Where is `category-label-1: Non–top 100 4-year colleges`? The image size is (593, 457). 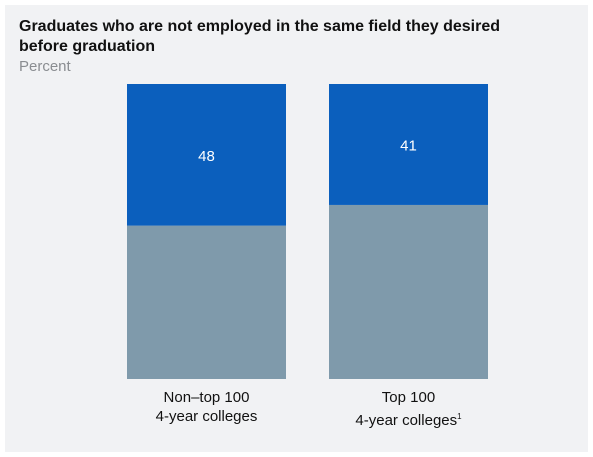
category-label-1: Non–top 100 4-year colleges is located at coordinates (207, 407).